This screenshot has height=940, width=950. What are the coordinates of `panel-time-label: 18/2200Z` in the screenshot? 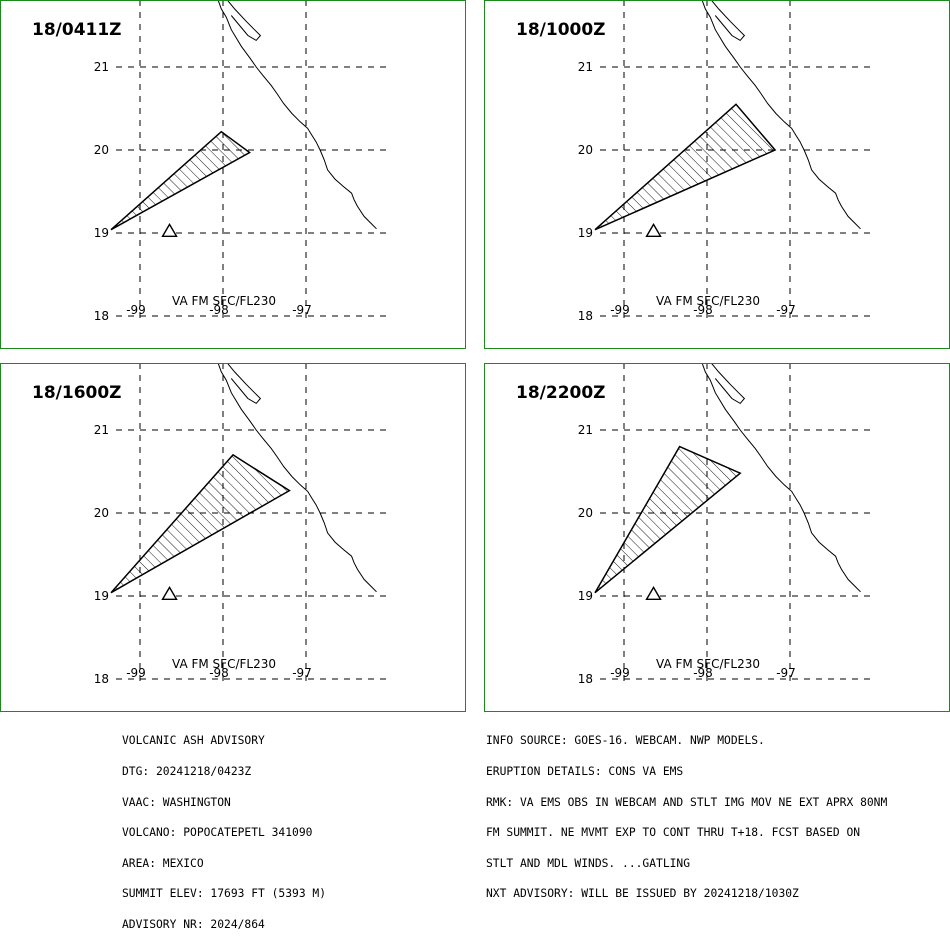 It's located at (561, 393).